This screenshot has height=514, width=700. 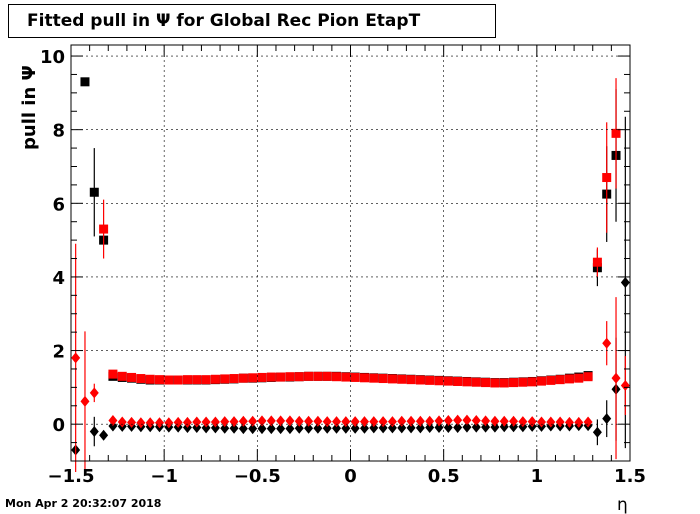 What do you see at coordinates (630, 476) in the screenshot?
I see `x-tick-label: 1.5` at bounding box center [630, 476].